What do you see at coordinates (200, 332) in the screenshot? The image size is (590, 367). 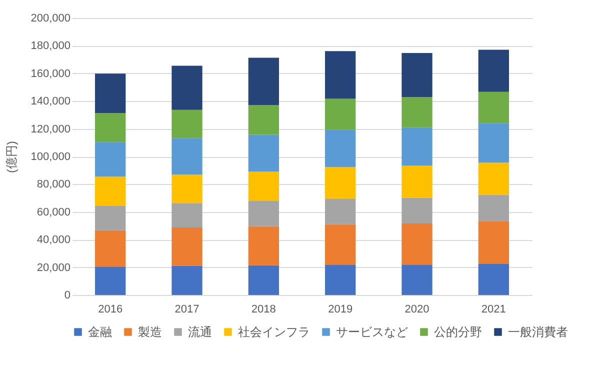 I see `legend-label: 流通` at bounding box center [200, 332].